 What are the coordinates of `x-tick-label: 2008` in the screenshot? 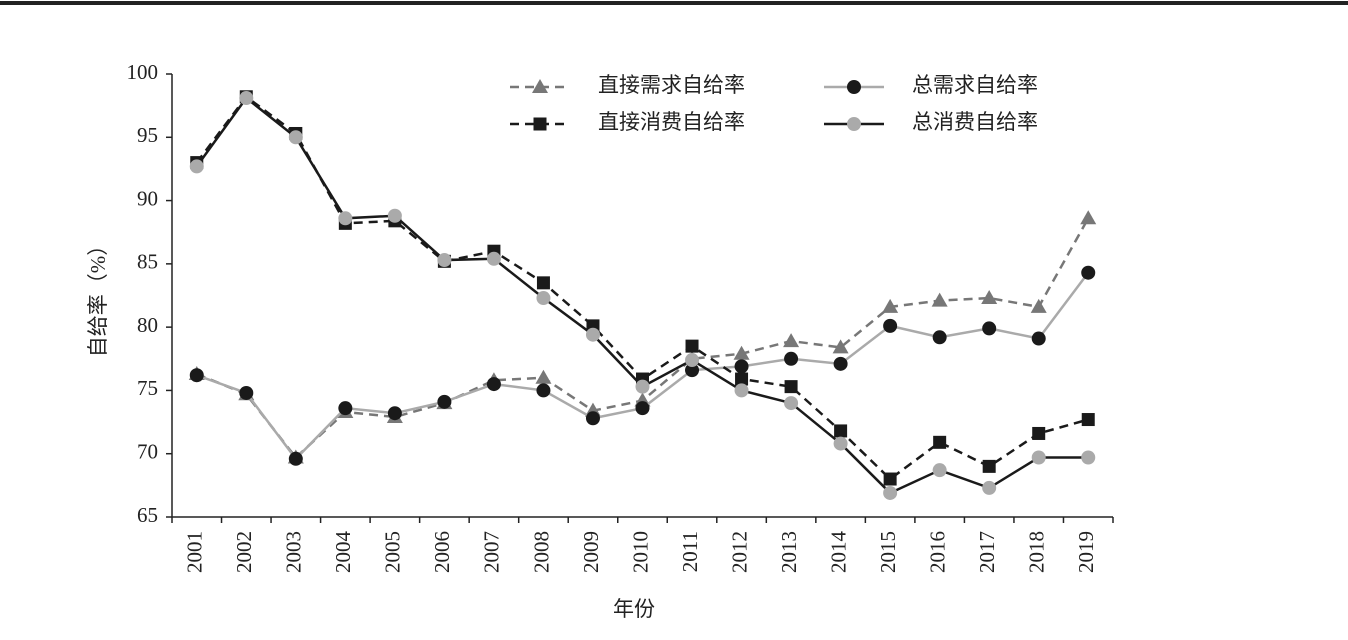 It's located at (541, 552).